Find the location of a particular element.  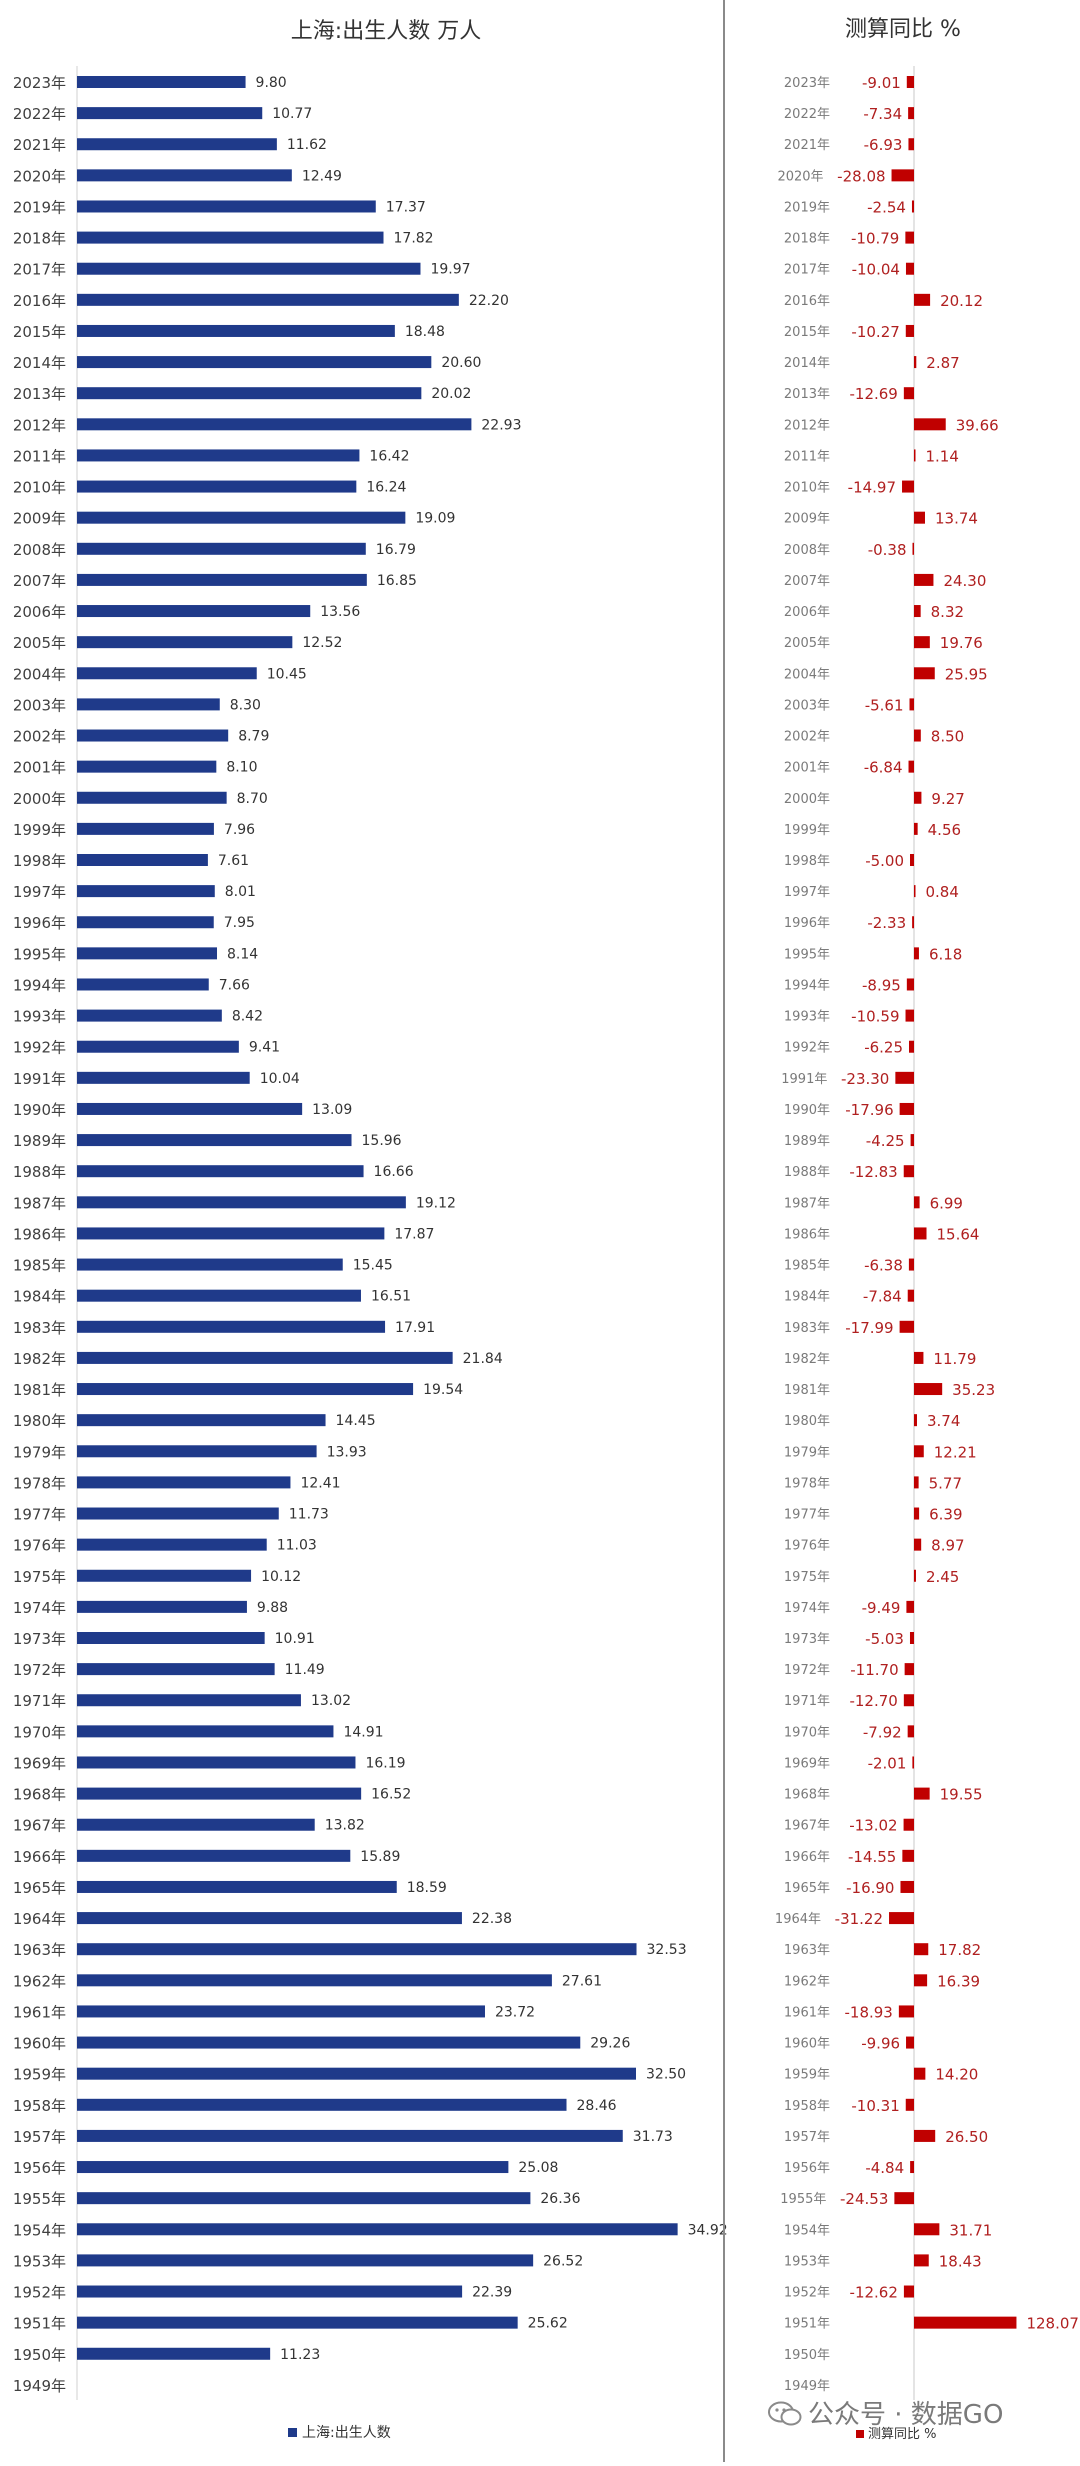

right-data-label: -8.95 is located at coordinates (881, 985).